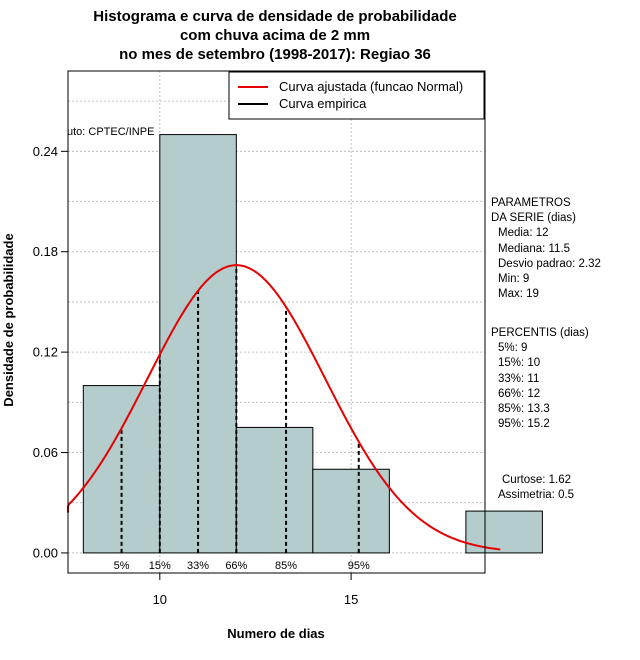 The width and height of the screenshot is (640, 660). I want to click on parameters-title-2: DA SERIE (dias), so click(533, 218).